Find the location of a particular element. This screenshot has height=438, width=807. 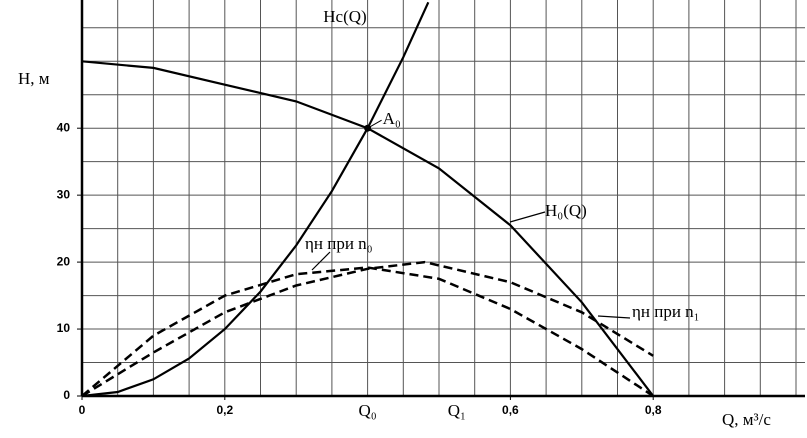

x-marker-label: Q₀ is located at coordinates (367, 410).